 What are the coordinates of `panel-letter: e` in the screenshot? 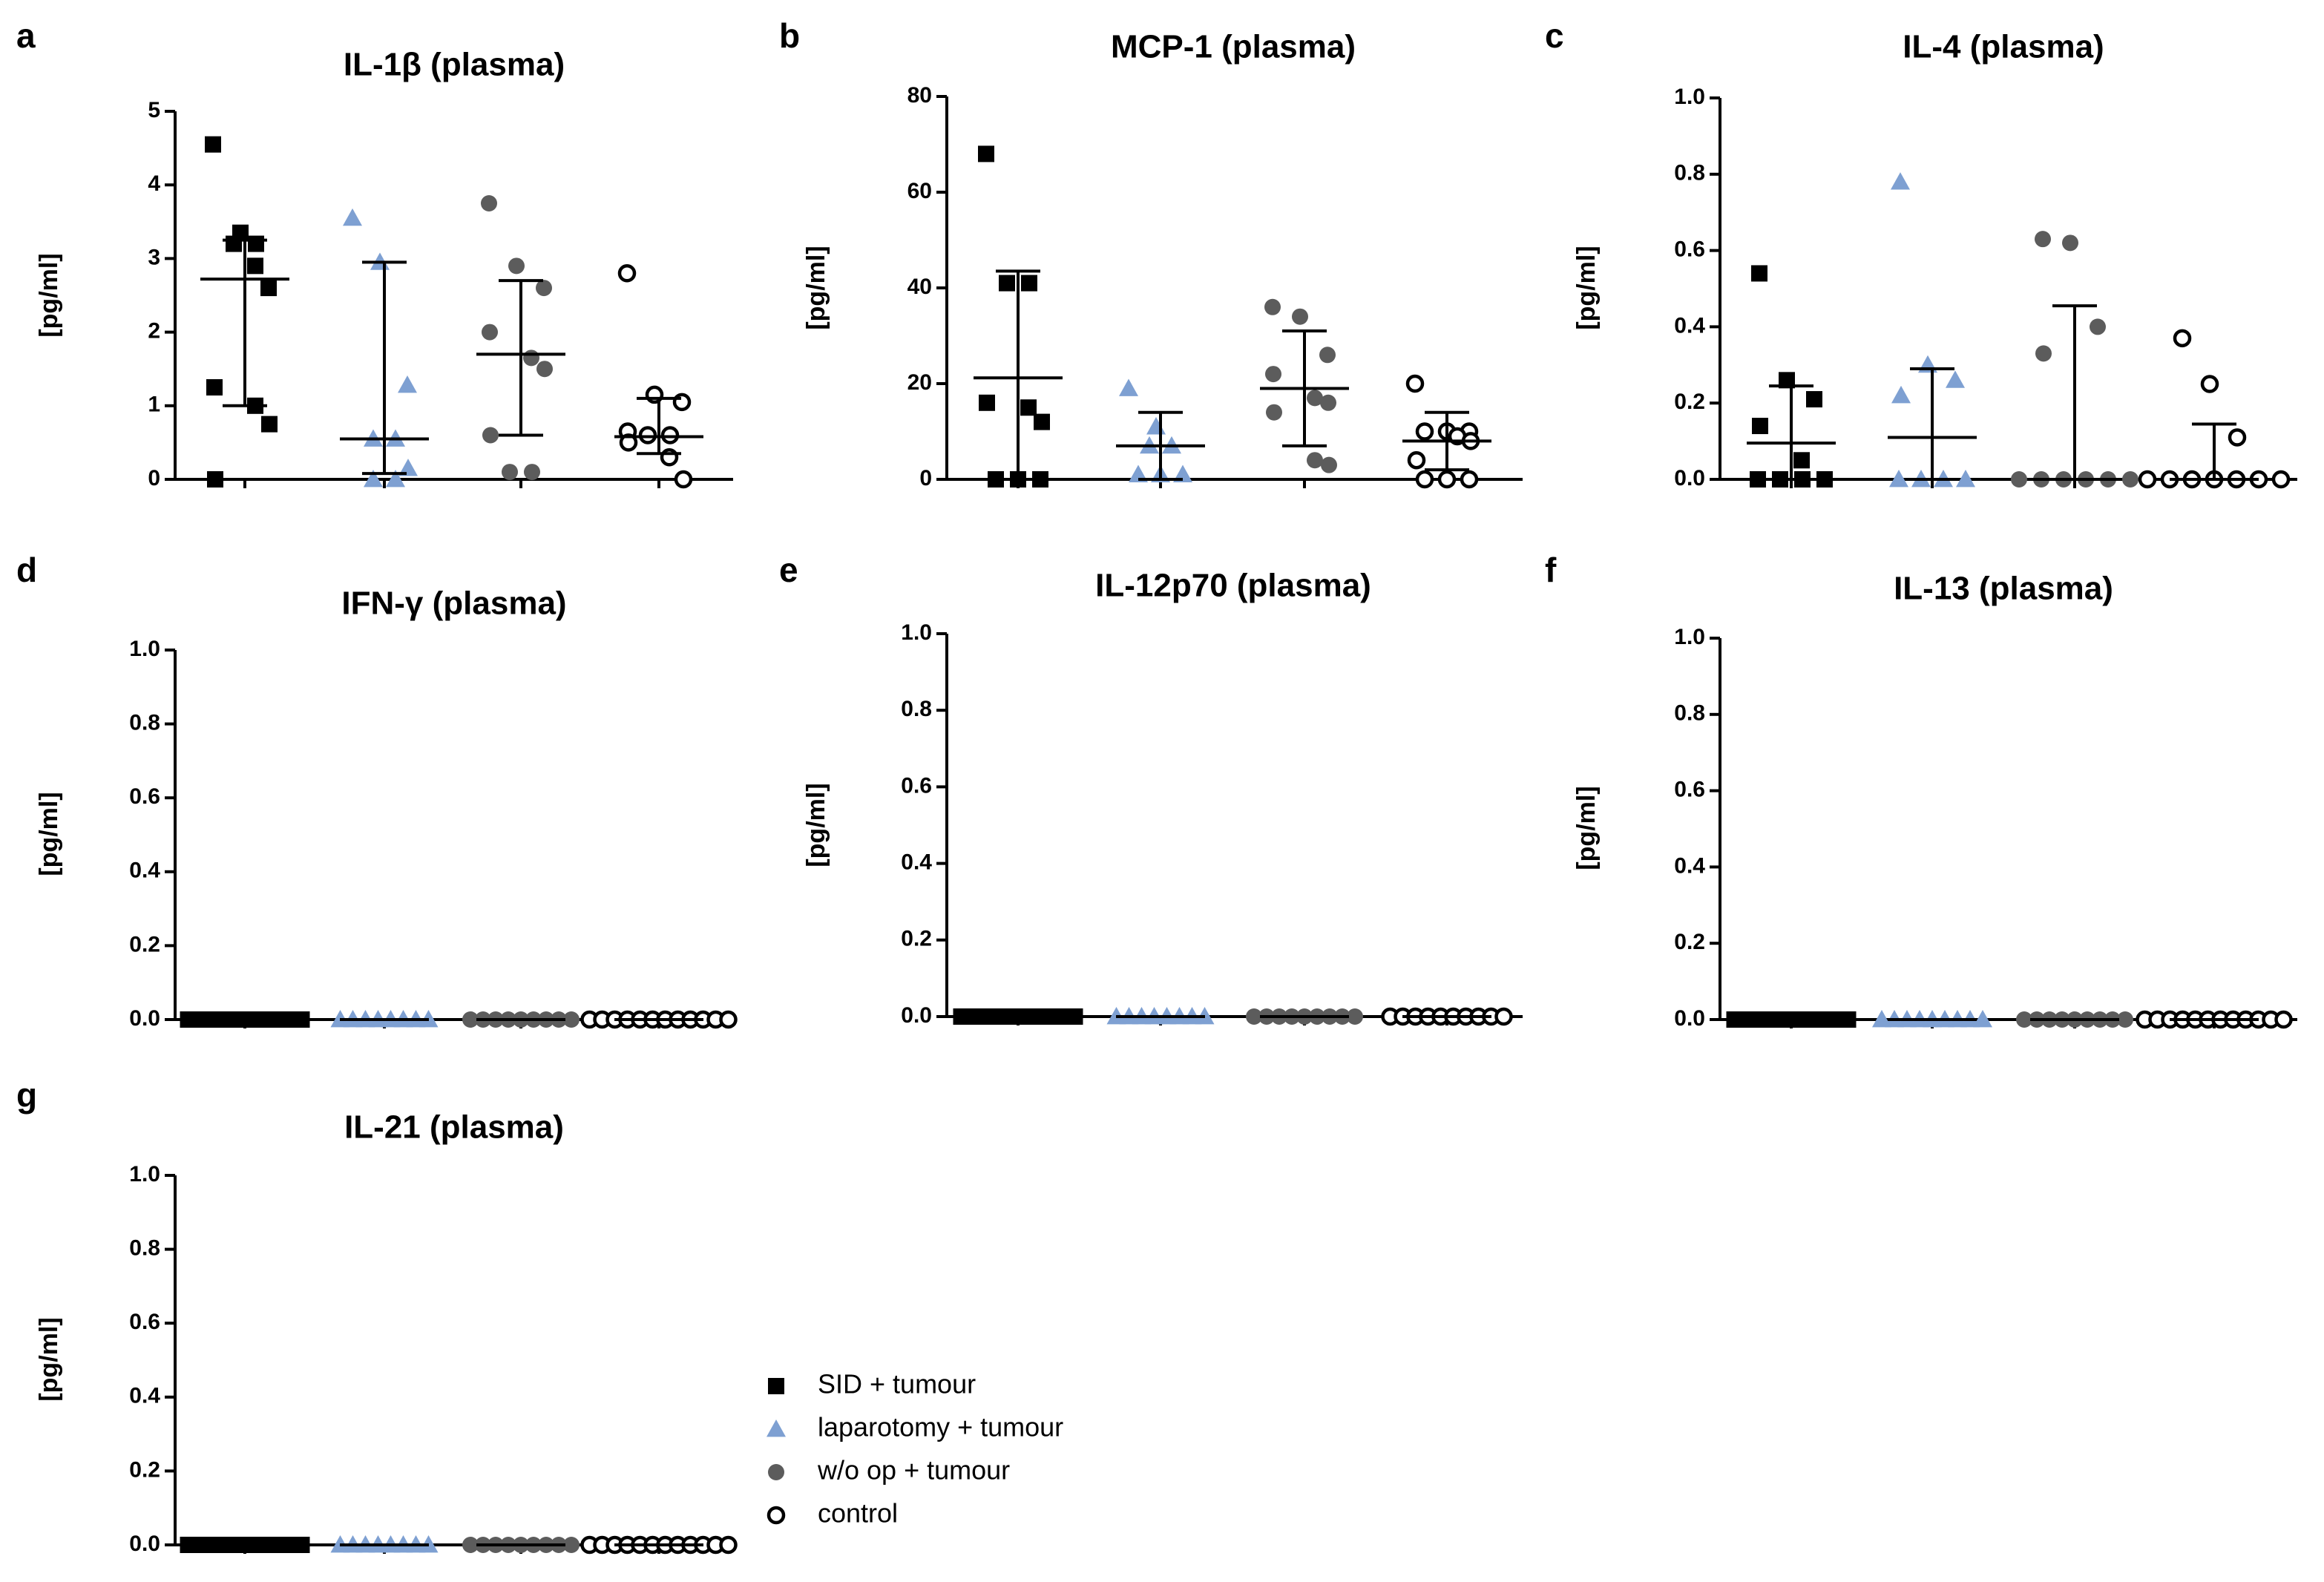 It's located at (788, 570).